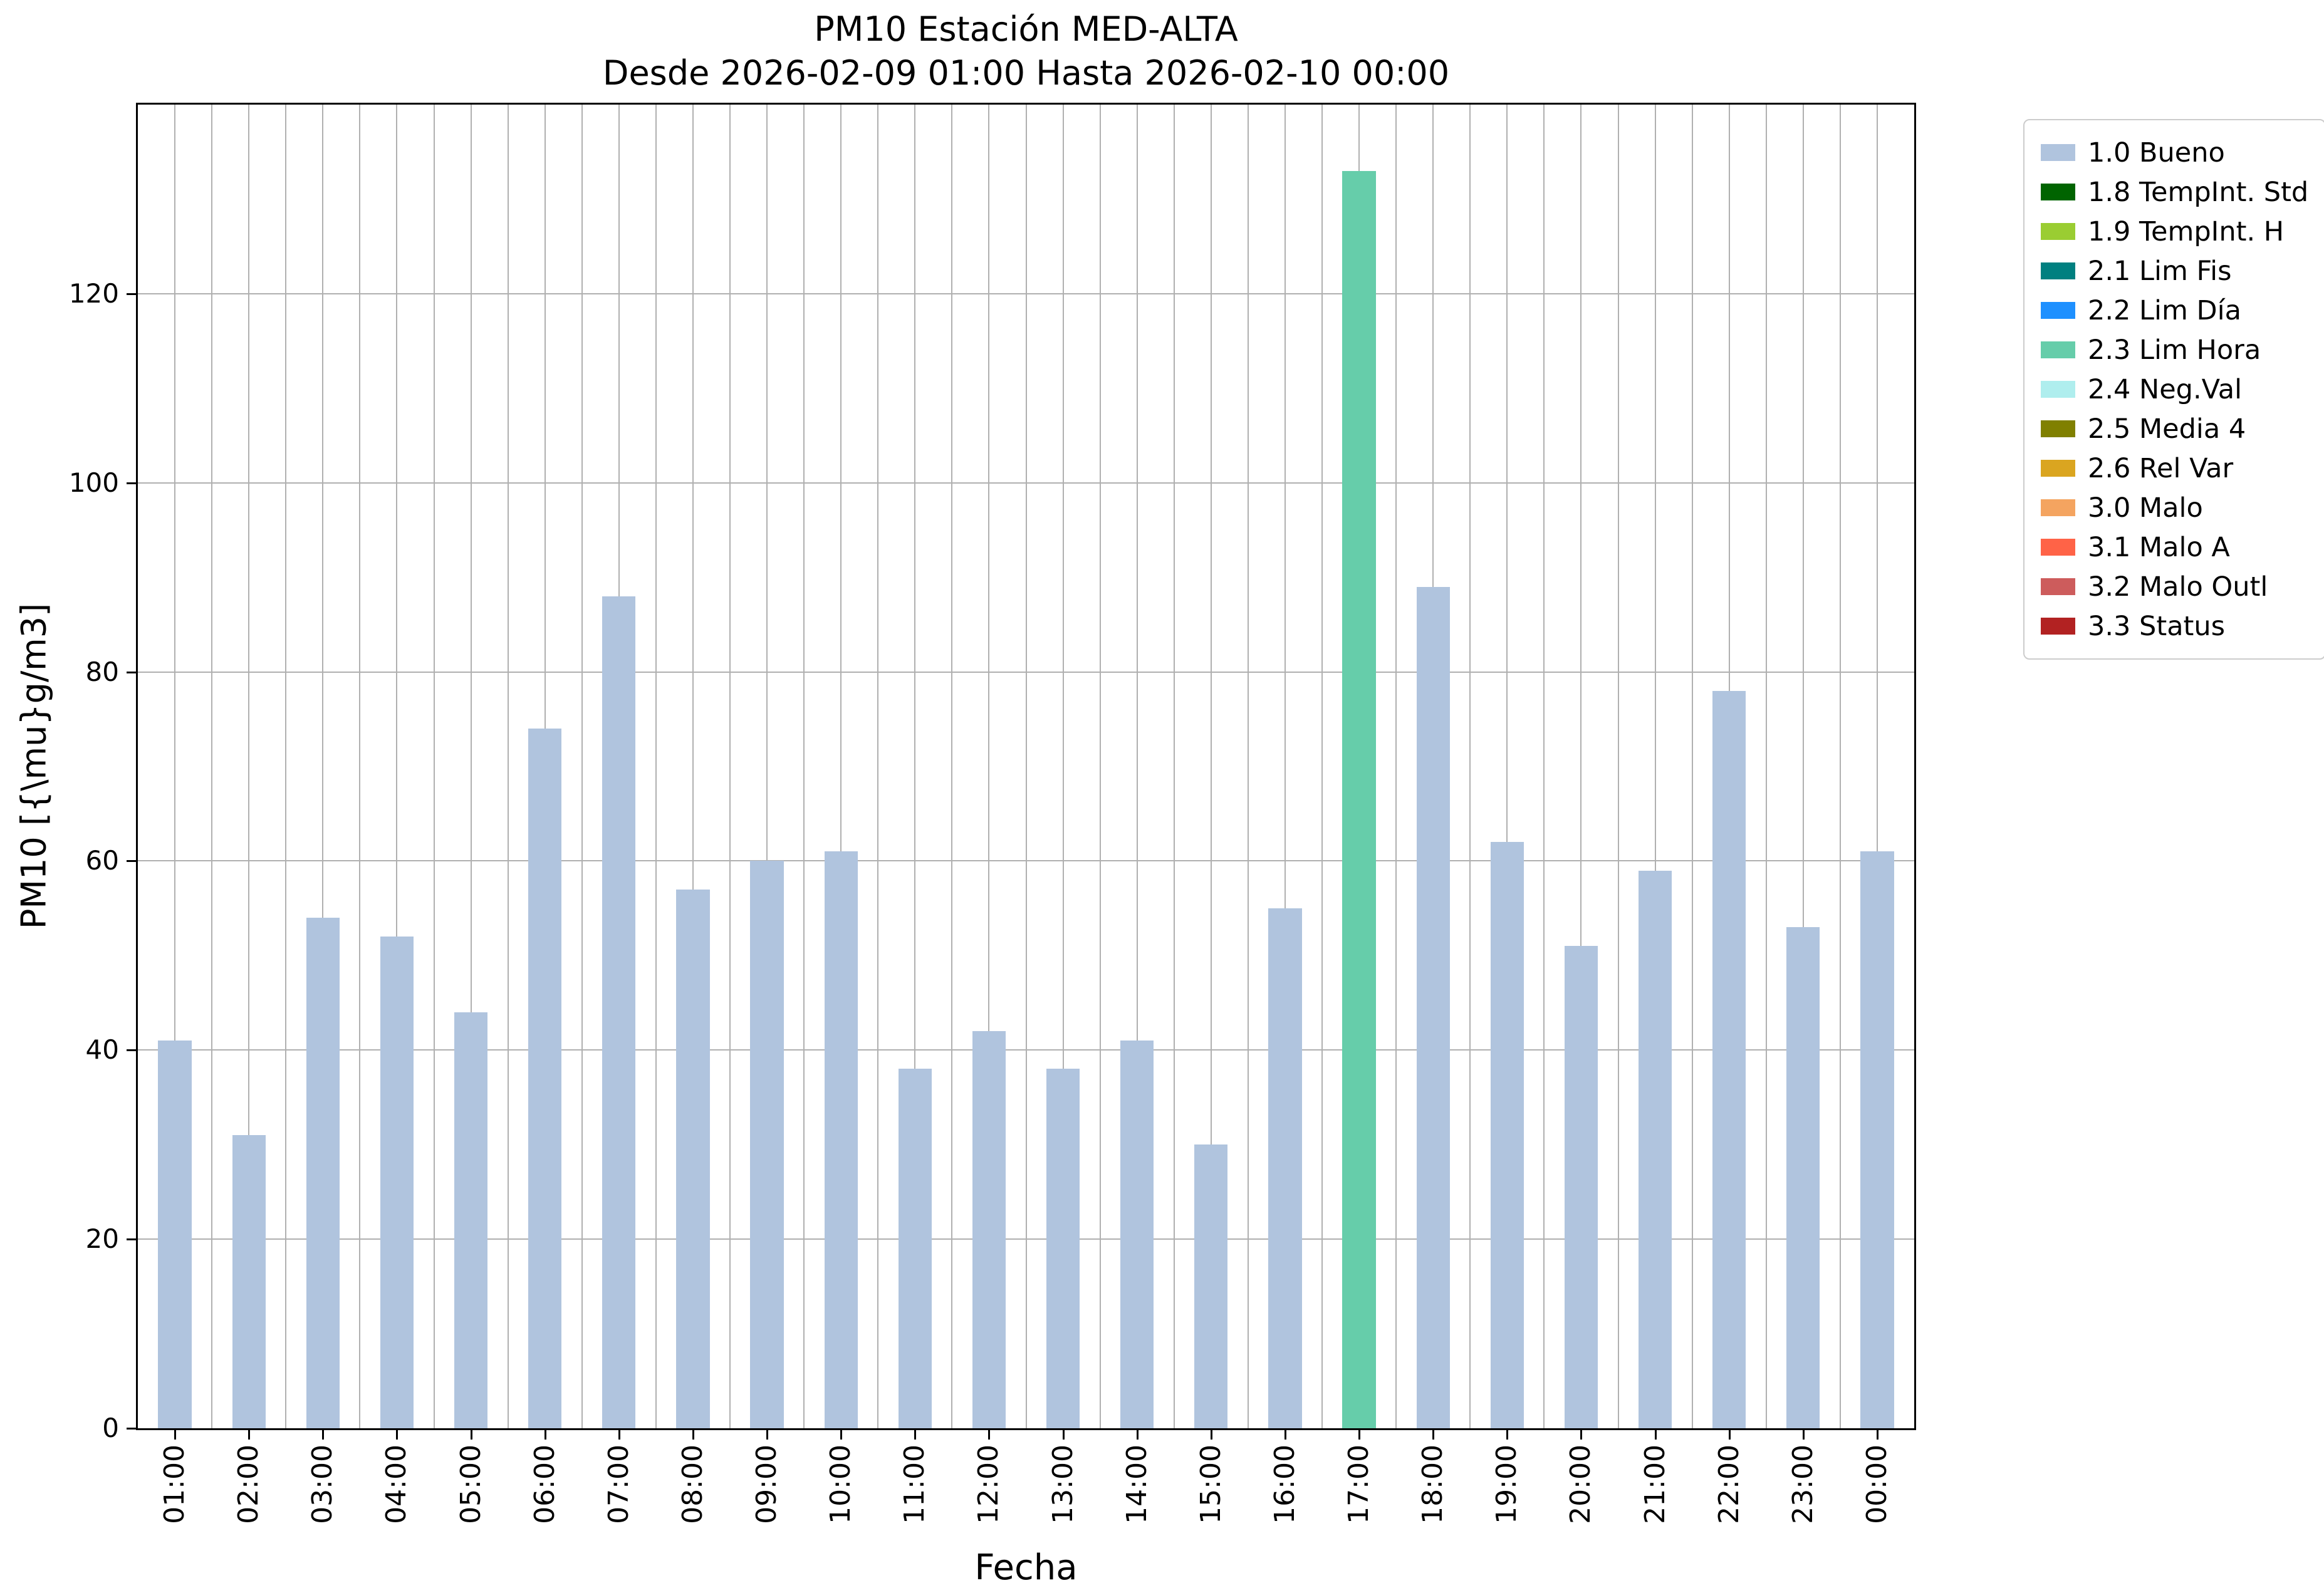 The image size is (2324, 1588). Describe the element at coordinates (2156, 153) in the screenshot. I see `legend-item-label: 1.0 Bueno` at that location.